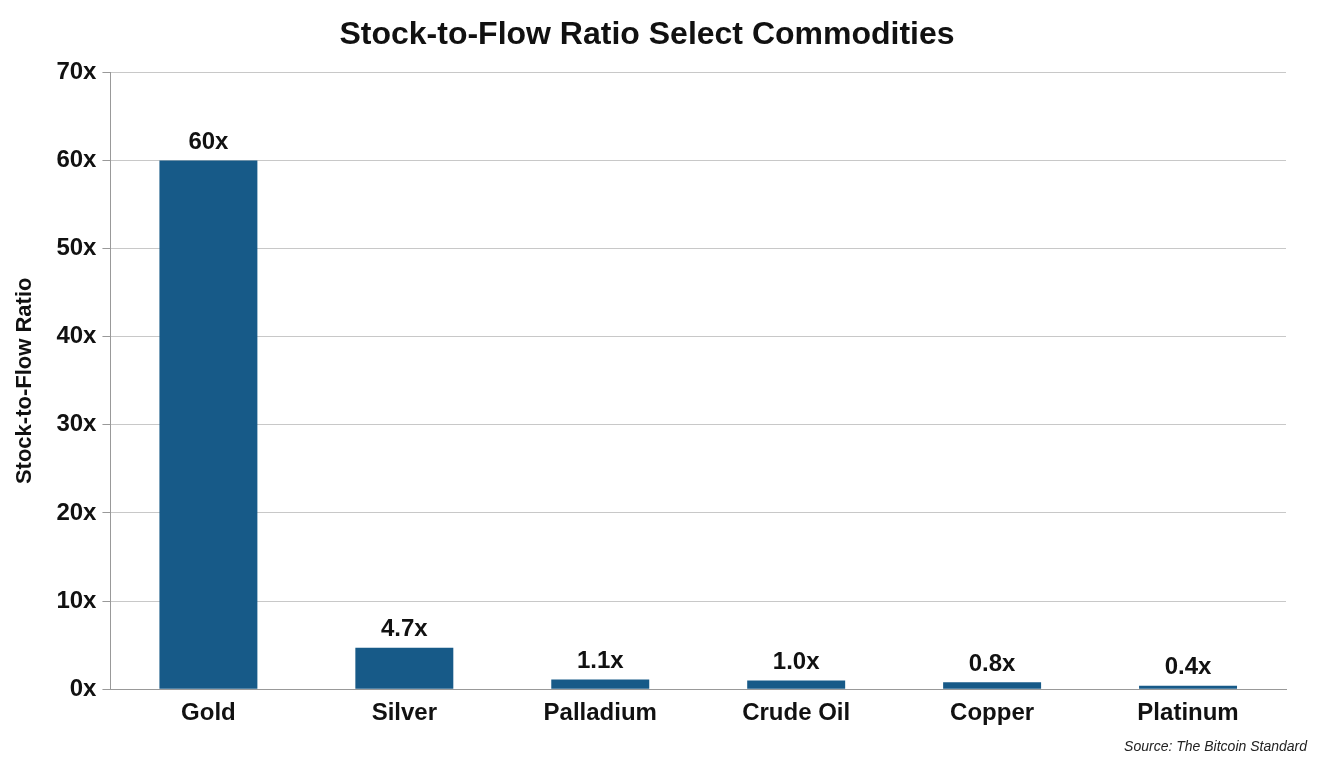 Image resolution: width=1319 pixels, height=778 pixels. Describe the element at coordinates (1188, 712) in the screenshot. I see `x-tick-label: Platinum` at that location.